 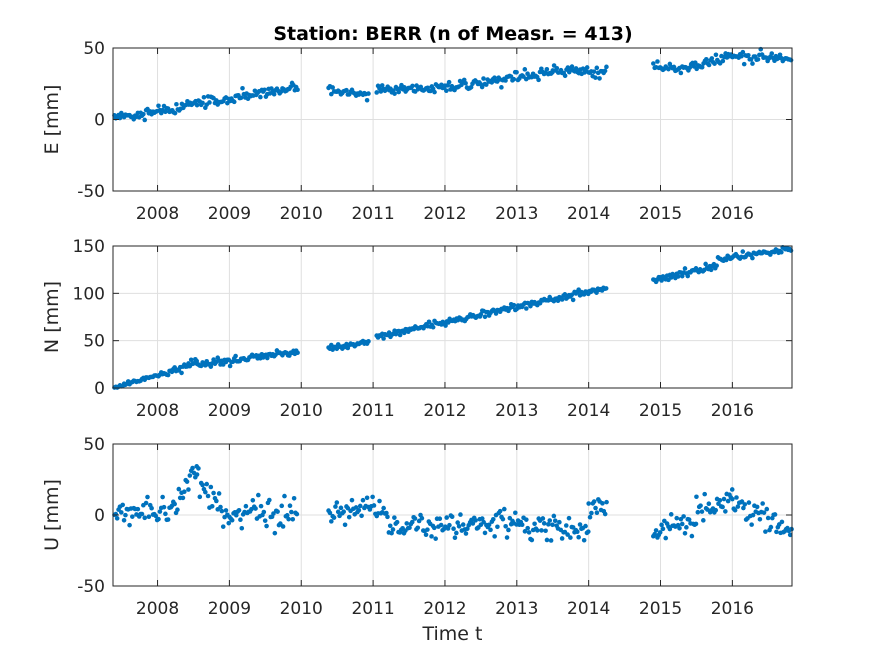 What do you see at coordinates (157, 214) in the screenshot?
I see `x-tick-label: 2008` at bounding box center [157, 214].